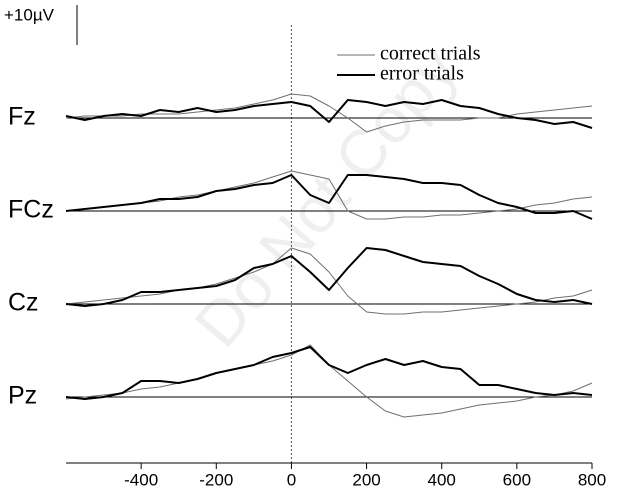 The height and width of the screenshot is (497, 620). I want to click on legend-label: error trials, so click(422, 74).